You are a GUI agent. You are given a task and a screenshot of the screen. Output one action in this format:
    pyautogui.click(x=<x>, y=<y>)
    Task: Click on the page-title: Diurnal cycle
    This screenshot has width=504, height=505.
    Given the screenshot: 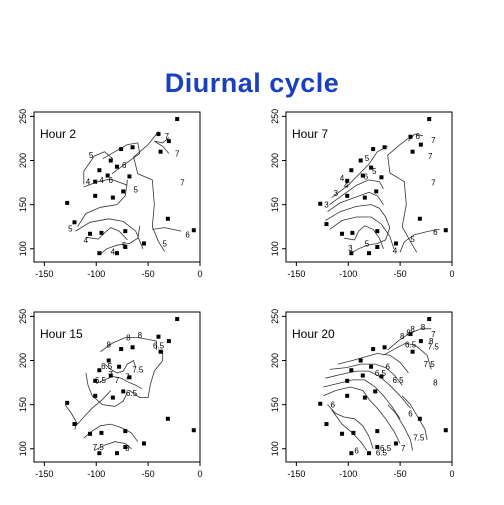 What is the action you would take?
    pyautogui.click(x=252, y=83)
    